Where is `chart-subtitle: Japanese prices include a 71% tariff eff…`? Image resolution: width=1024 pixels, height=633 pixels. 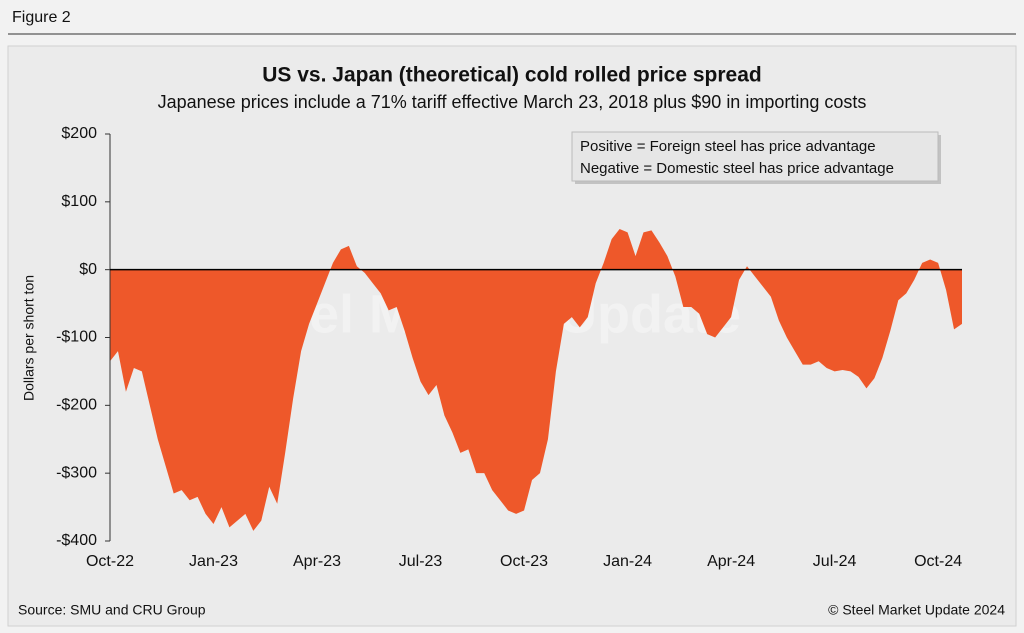
chart-subtitle: Japanese prices include a 71% tariff eff… is located at coordinates (512, 102).